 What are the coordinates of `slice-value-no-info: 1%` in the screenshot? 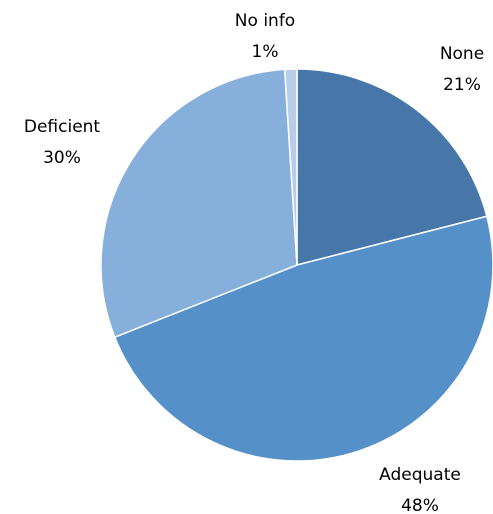 It's located at (265, 52).